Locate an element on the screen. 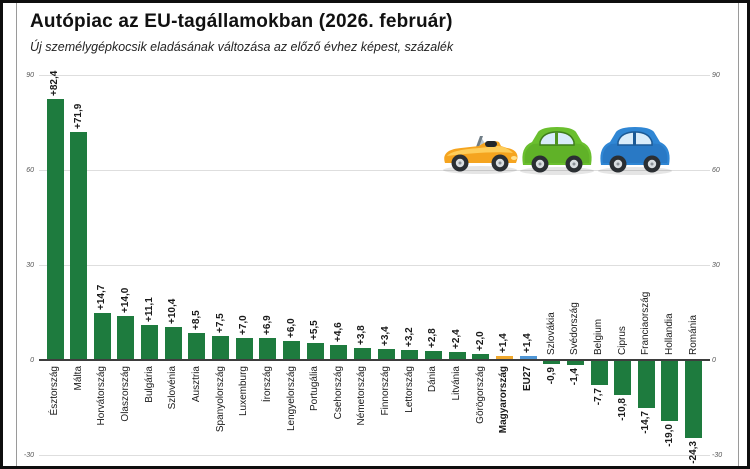 The height and width of the screenshot is (469, 750). bar-value-label: +4,6 is located at coordinates (338, 332).